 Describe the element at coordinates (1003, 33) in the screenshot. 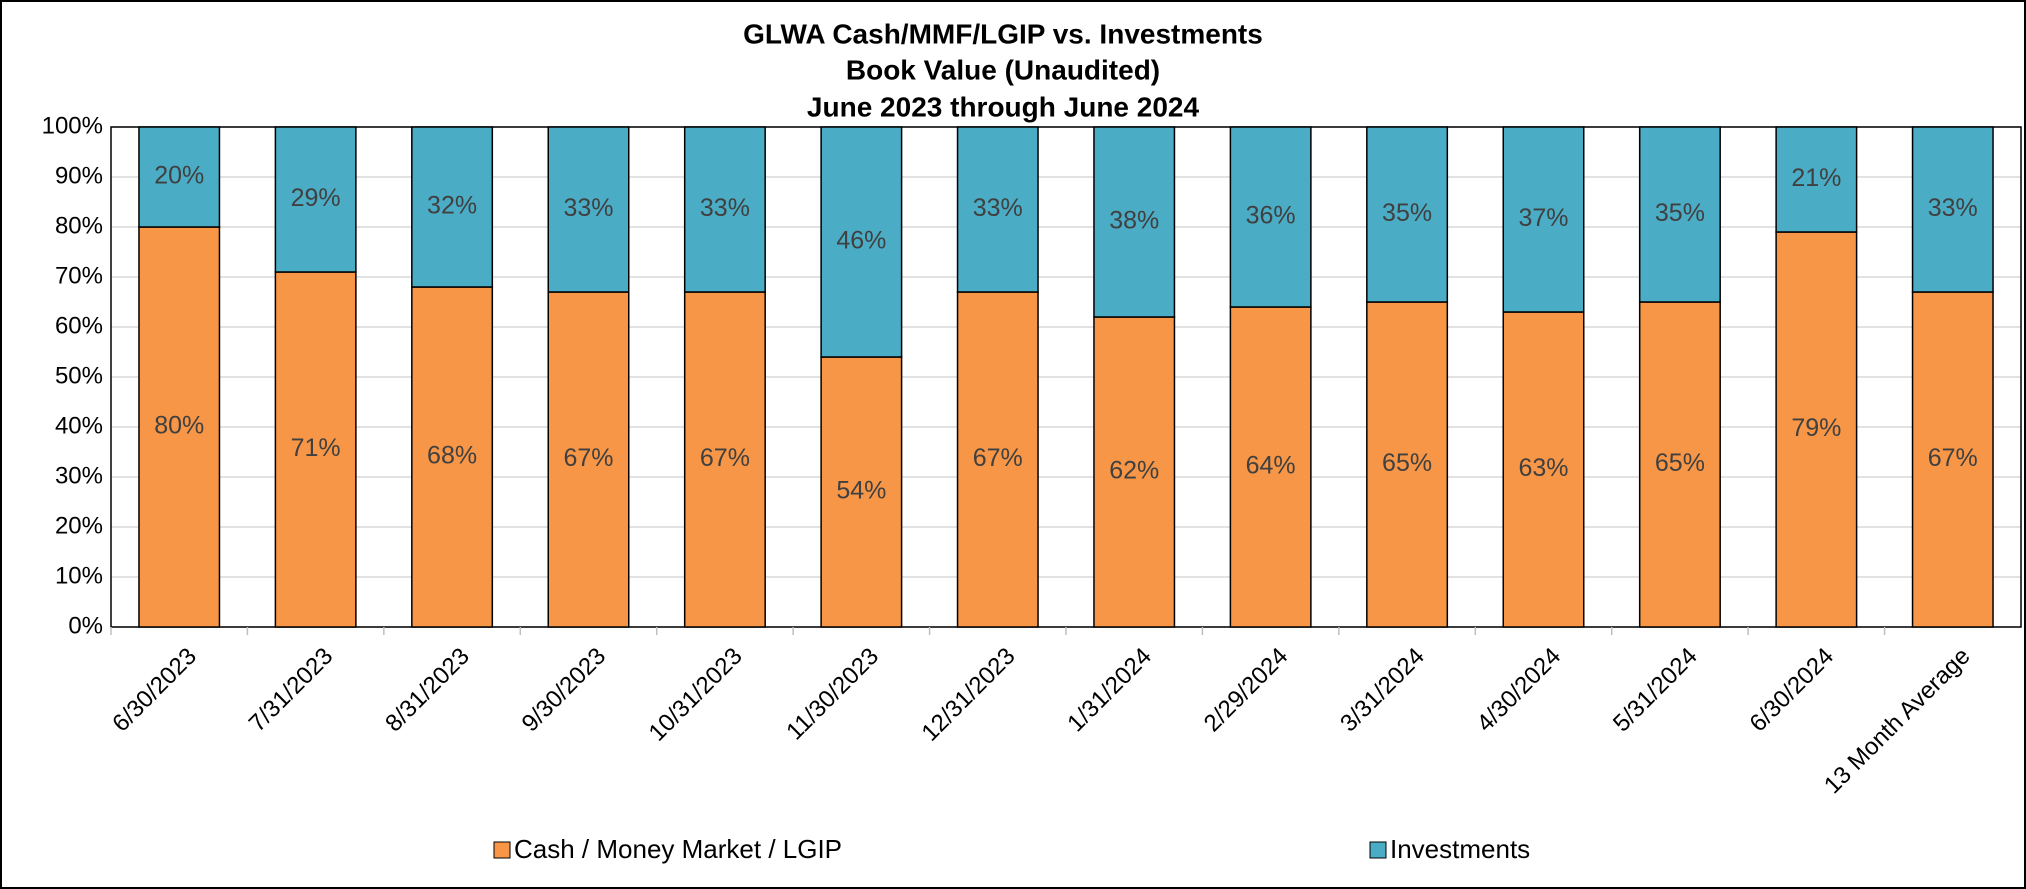

I see `chart-title: GLWA Cash/MMF/LGIP vs. Investments` at that location.